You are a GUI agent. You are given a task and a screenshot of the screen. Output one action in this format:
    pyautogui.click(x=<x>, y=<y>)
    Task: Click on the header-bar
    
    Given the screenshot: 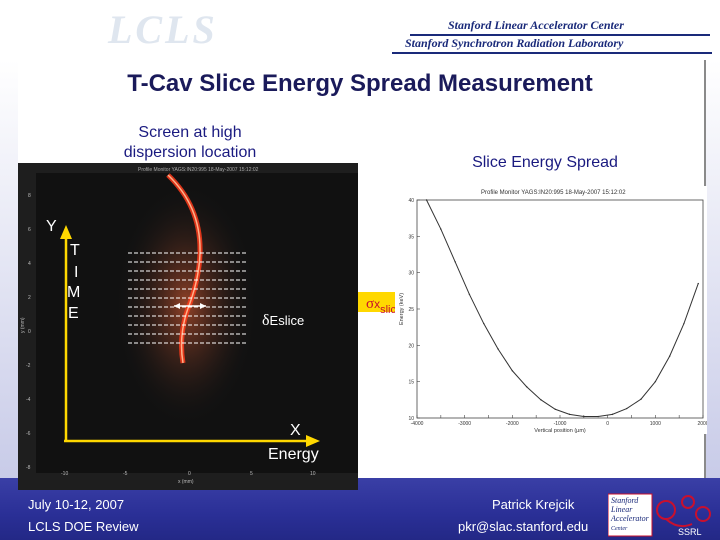 What is the action you would take?
    pyautogui.click(x=360, y=30)
    